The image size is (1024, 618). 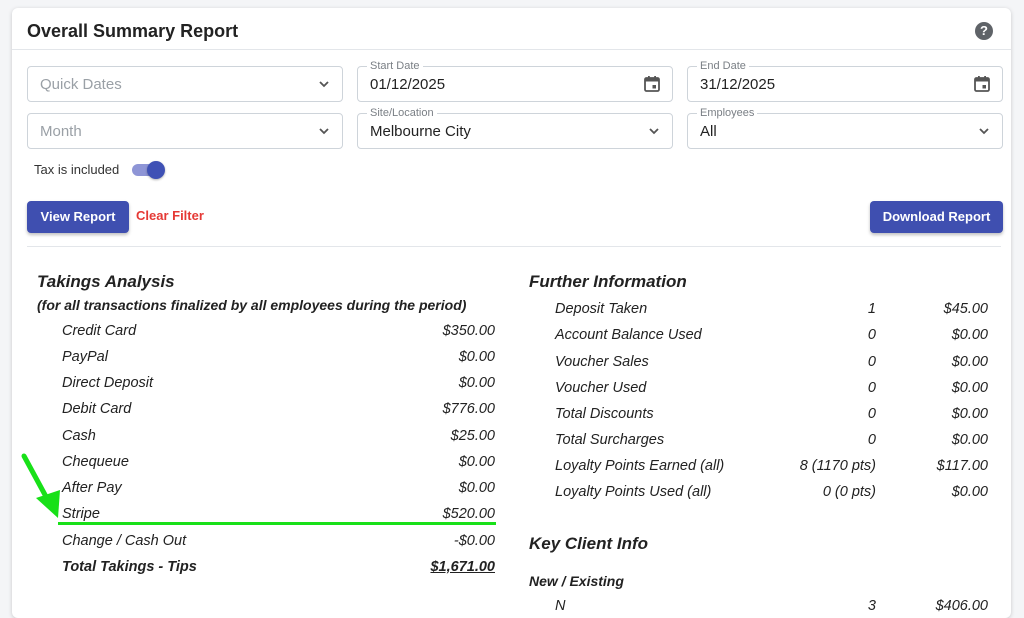 I want to click on annotation-arrow-icon, so click(x=40, y=485).